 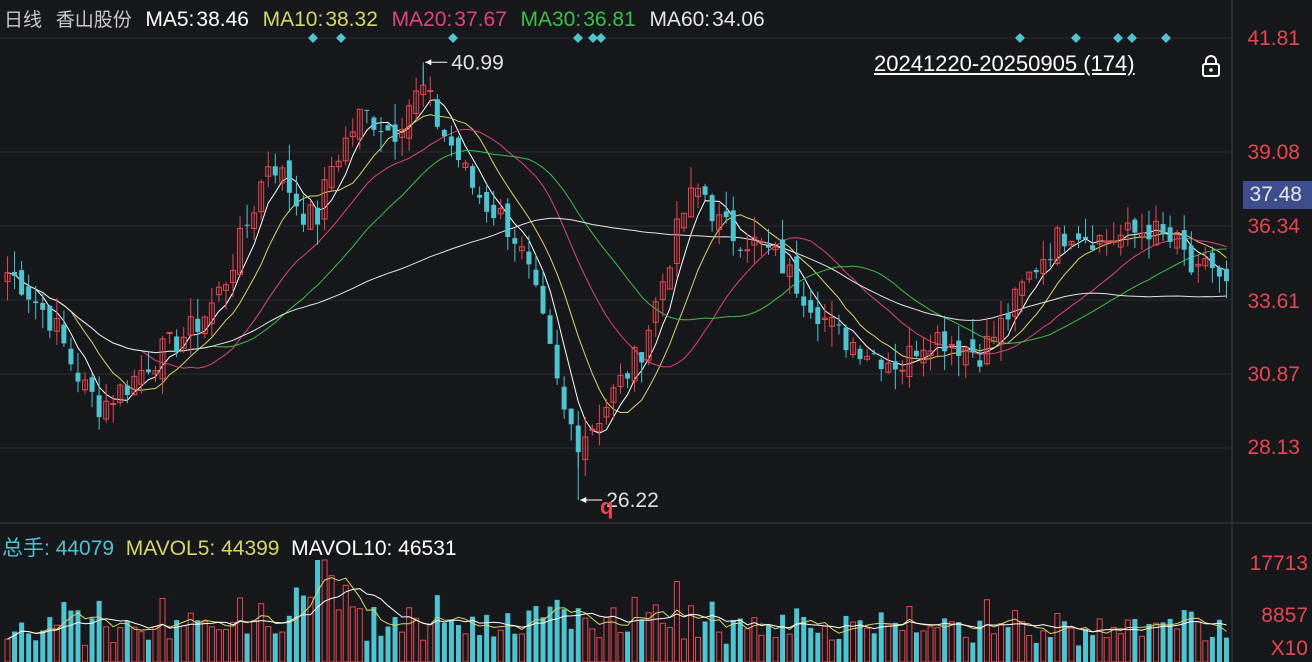 What do you see at coordinates (1211, 66) in the screenshot?
I see `lock-icon` at bounding box center [1211, 66].